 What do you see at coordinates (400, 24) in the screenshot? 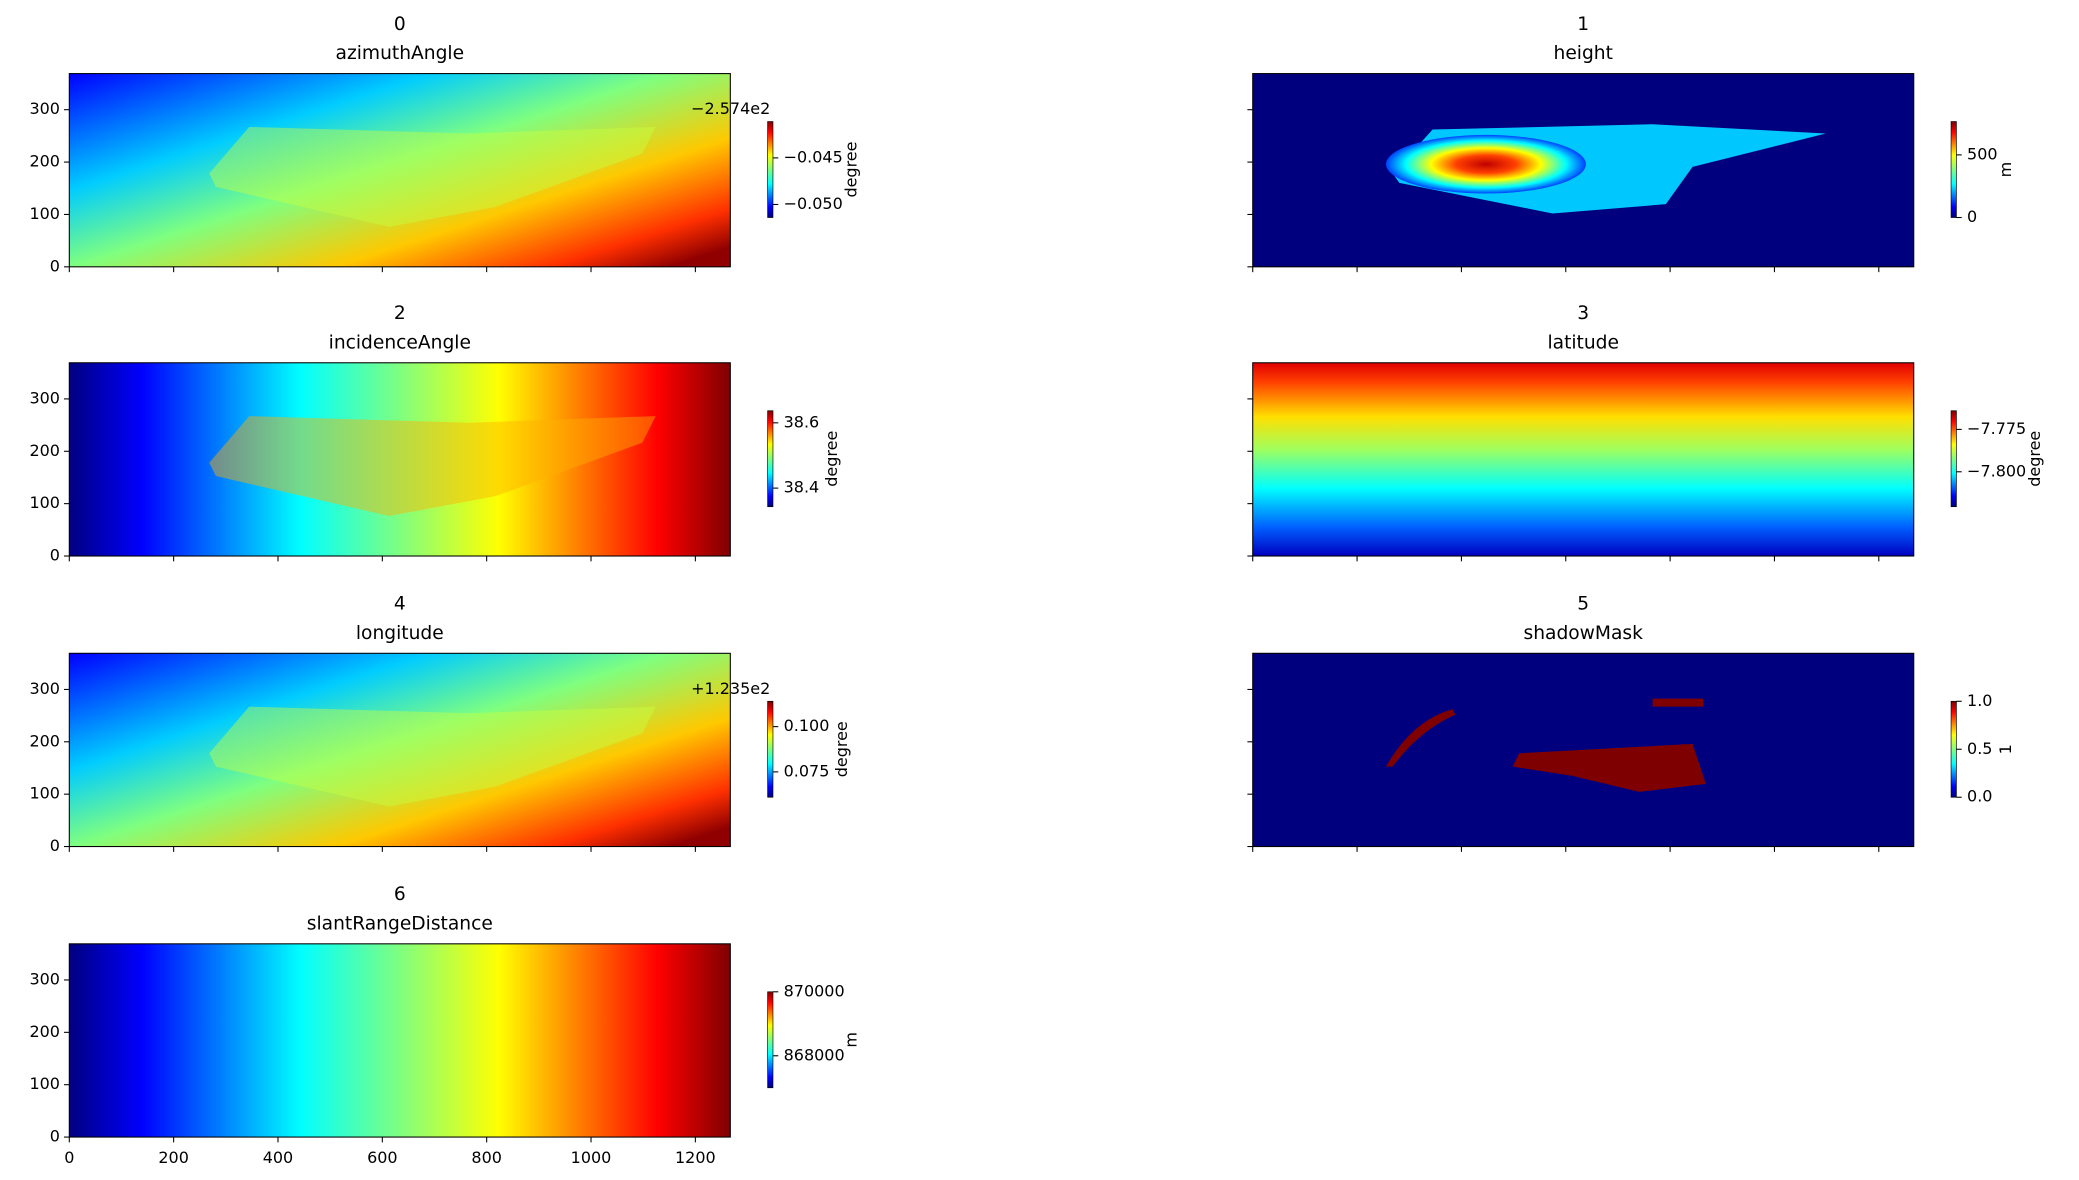
I see `panel-title: 0` at bounding box center [400, 24].